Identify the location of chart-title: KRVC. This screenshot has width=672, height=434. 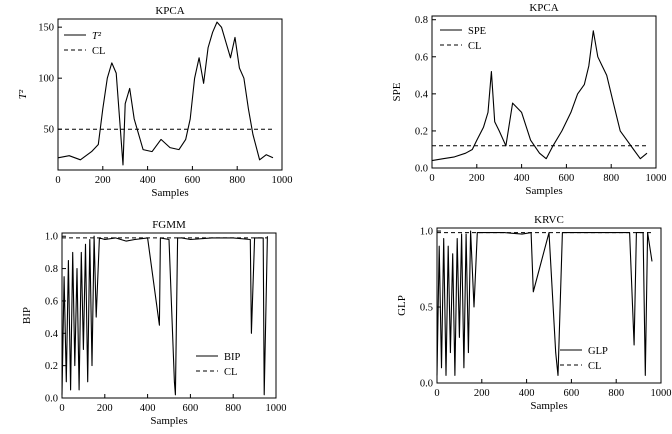
(549, 220).